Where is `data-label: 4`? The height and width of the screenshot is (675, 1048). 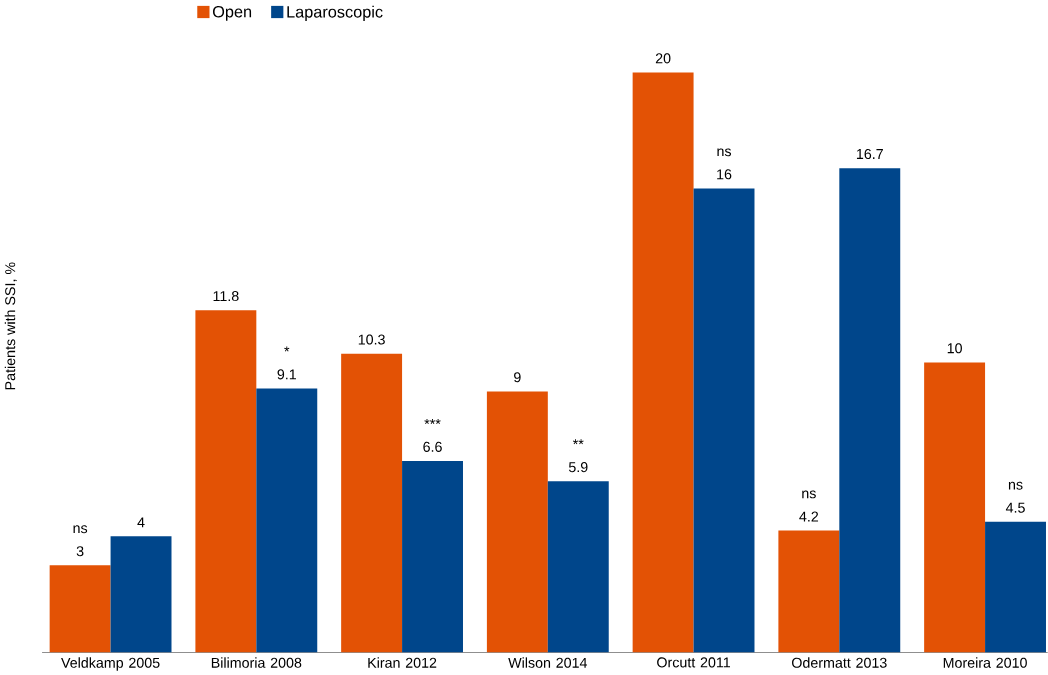
data-label: 4 is located at coordinates (141, 522).